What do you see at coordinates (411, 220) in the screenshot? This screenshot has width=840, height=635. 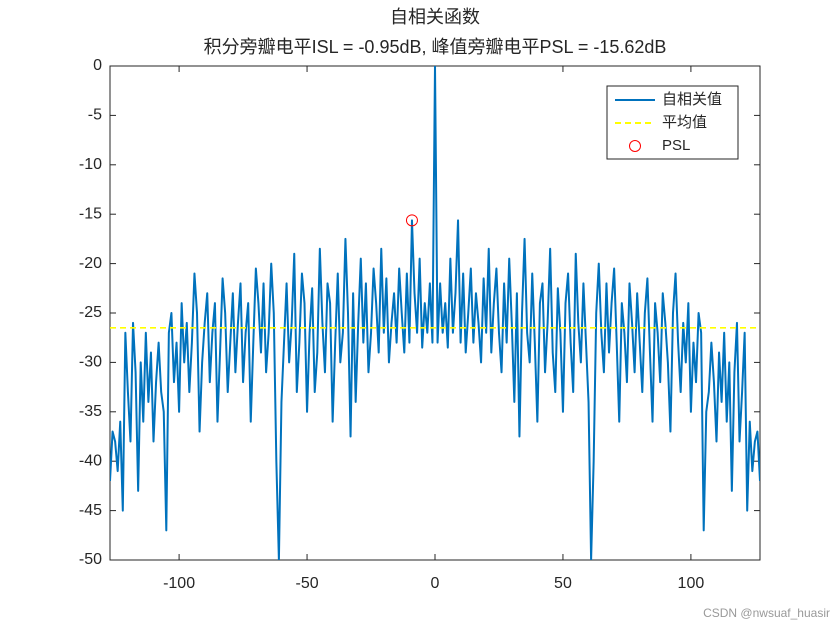 I see `marker` at bounding box center [411, 220].